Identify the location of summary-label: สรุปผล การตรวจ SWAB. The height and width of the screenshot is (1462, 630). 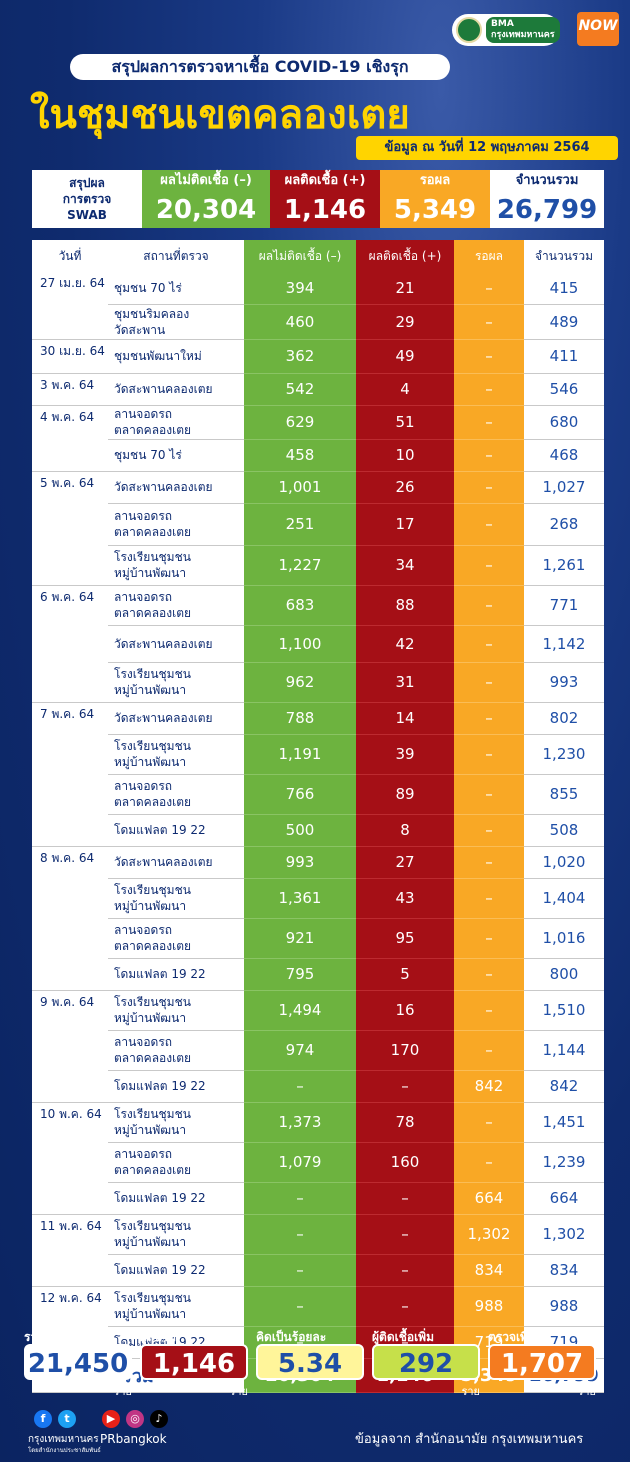
(87, 199).